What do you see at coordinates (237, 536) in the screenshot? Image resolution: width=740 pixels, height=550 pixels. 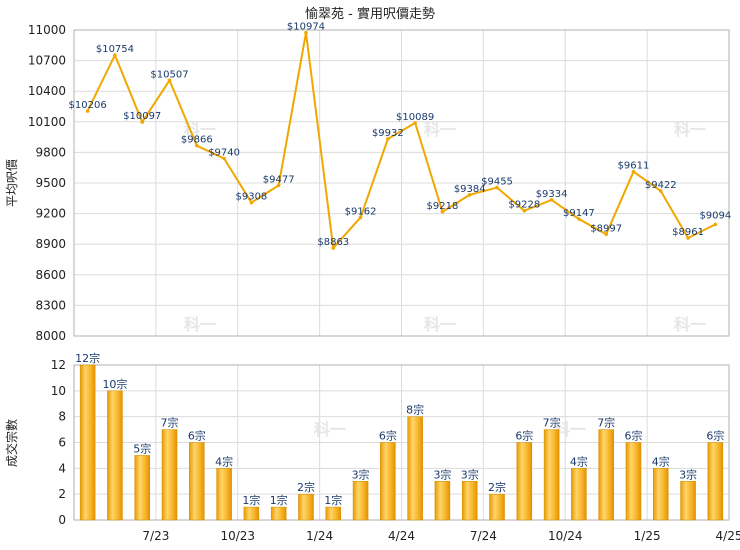 I see `x-tick-label: 10/23` at bounding box center [237, 536].